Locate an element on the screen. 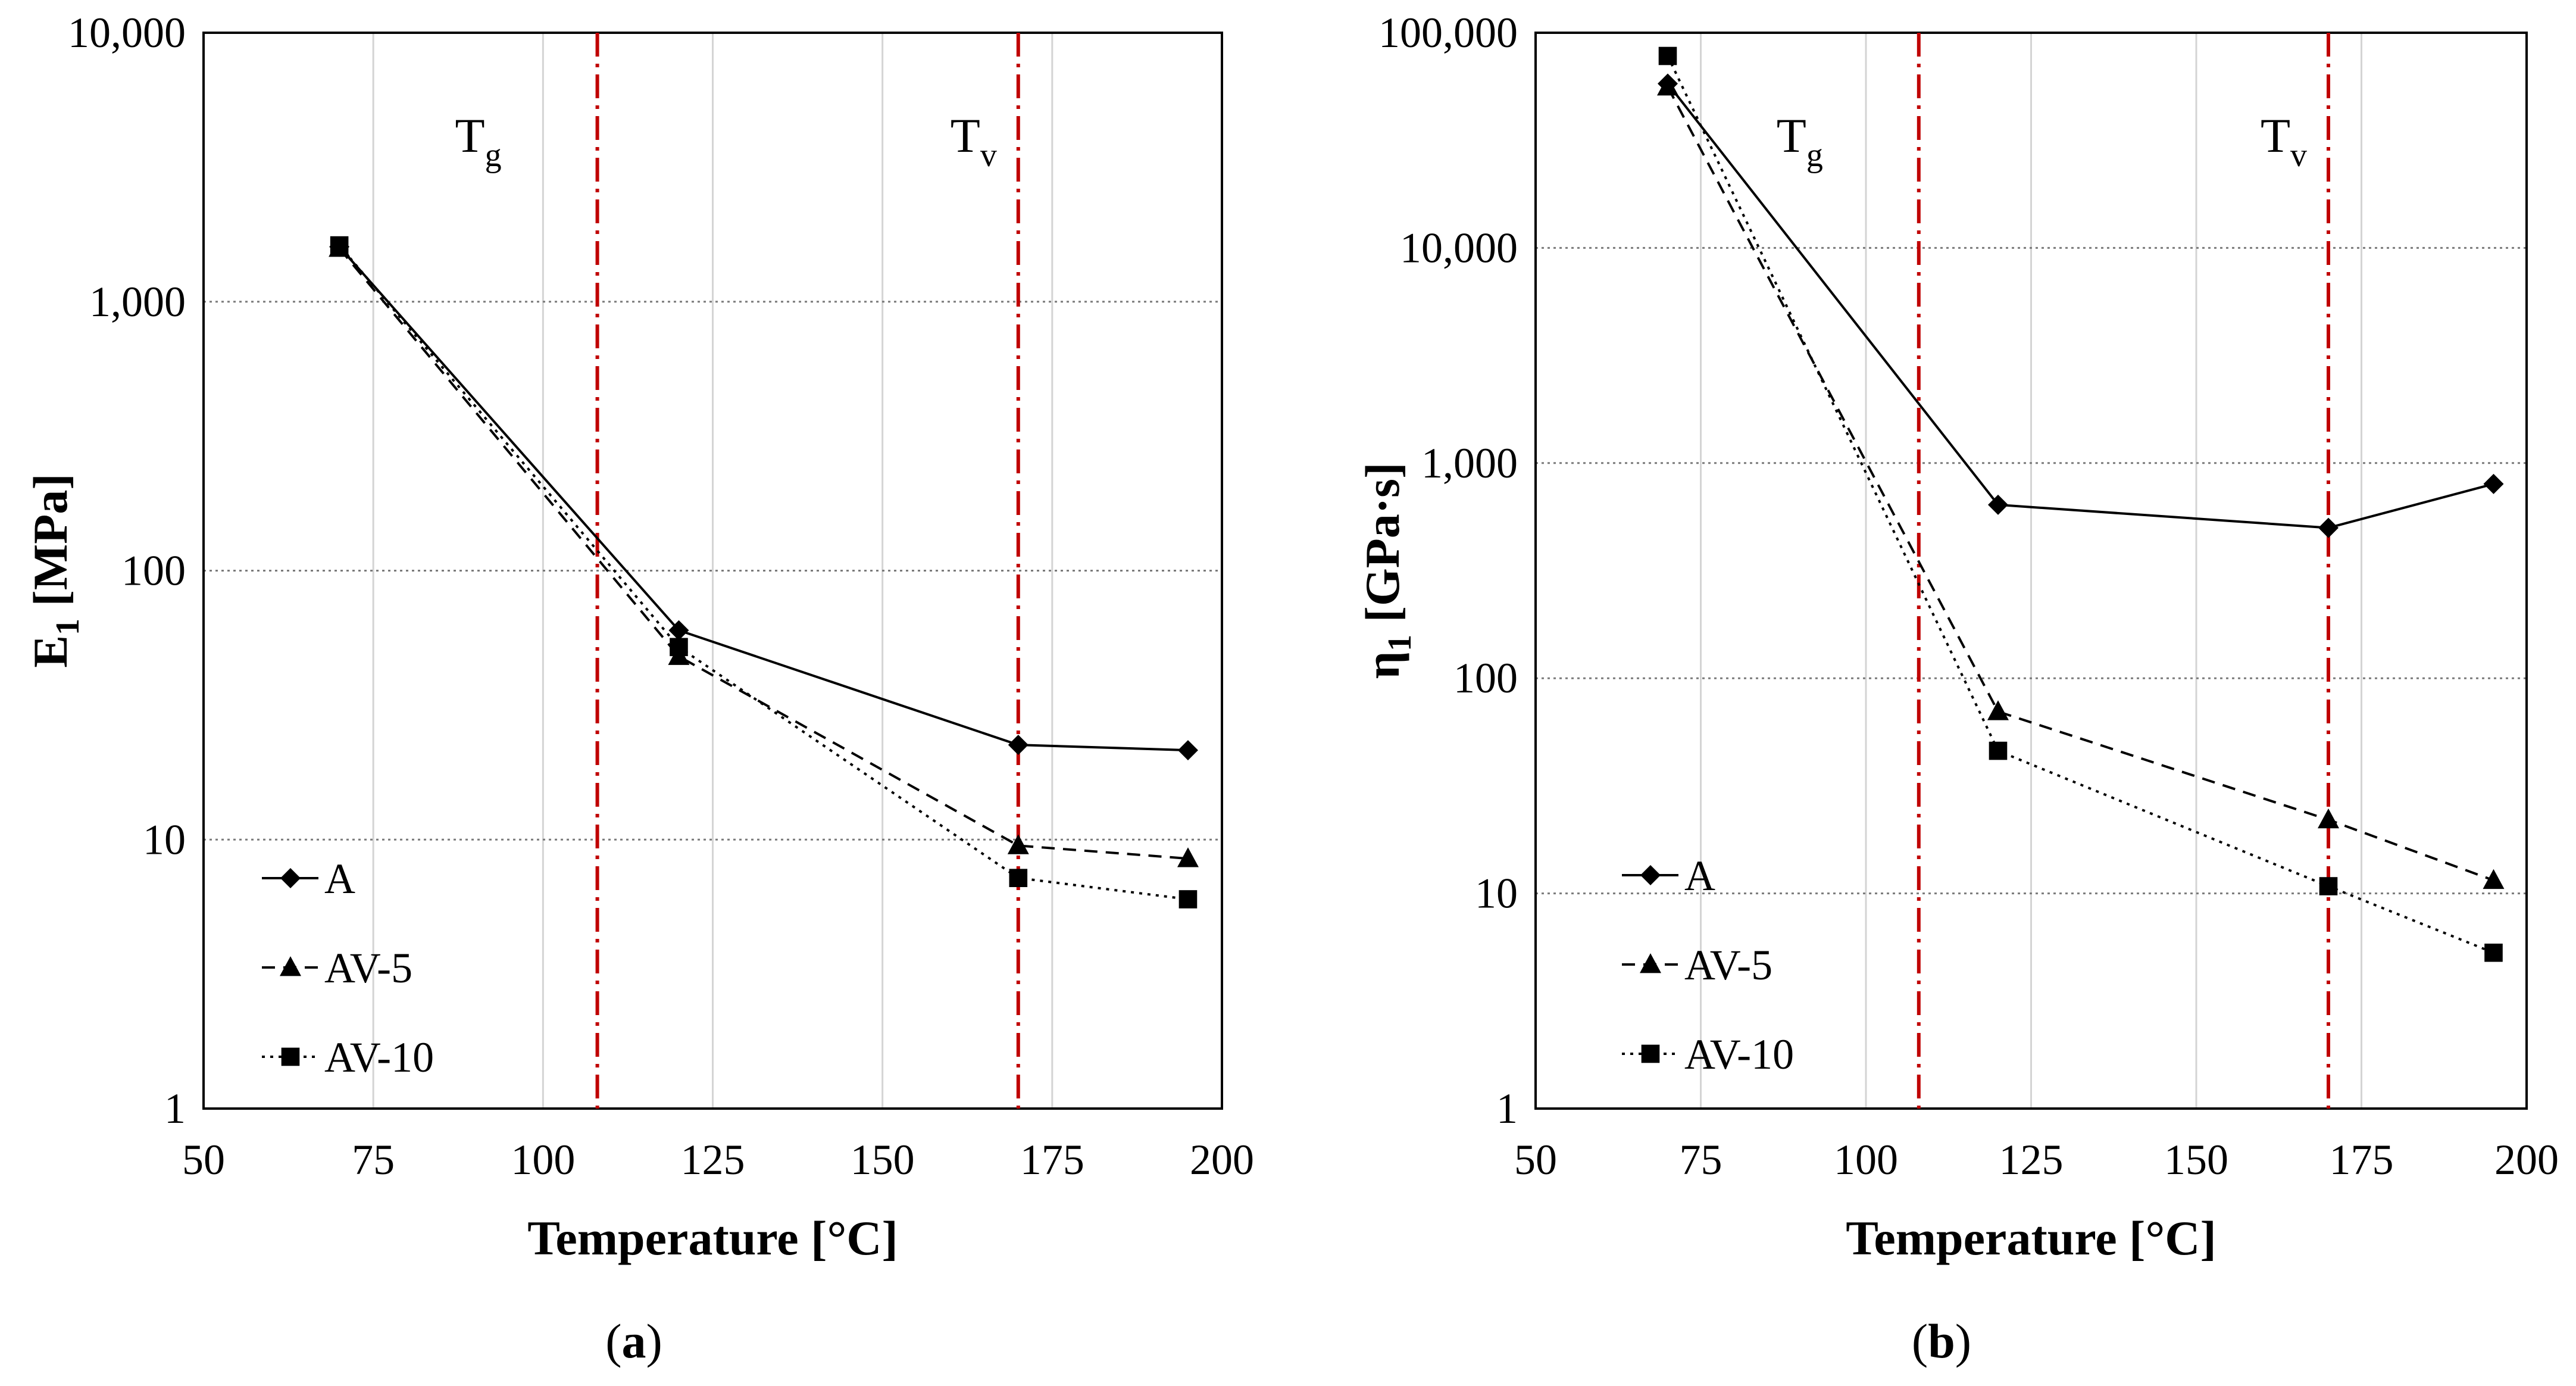 The width and height of the screenshot is (2576, 1386). panel-a-xtick-label: 50 is located at coordinates (203, 1160).